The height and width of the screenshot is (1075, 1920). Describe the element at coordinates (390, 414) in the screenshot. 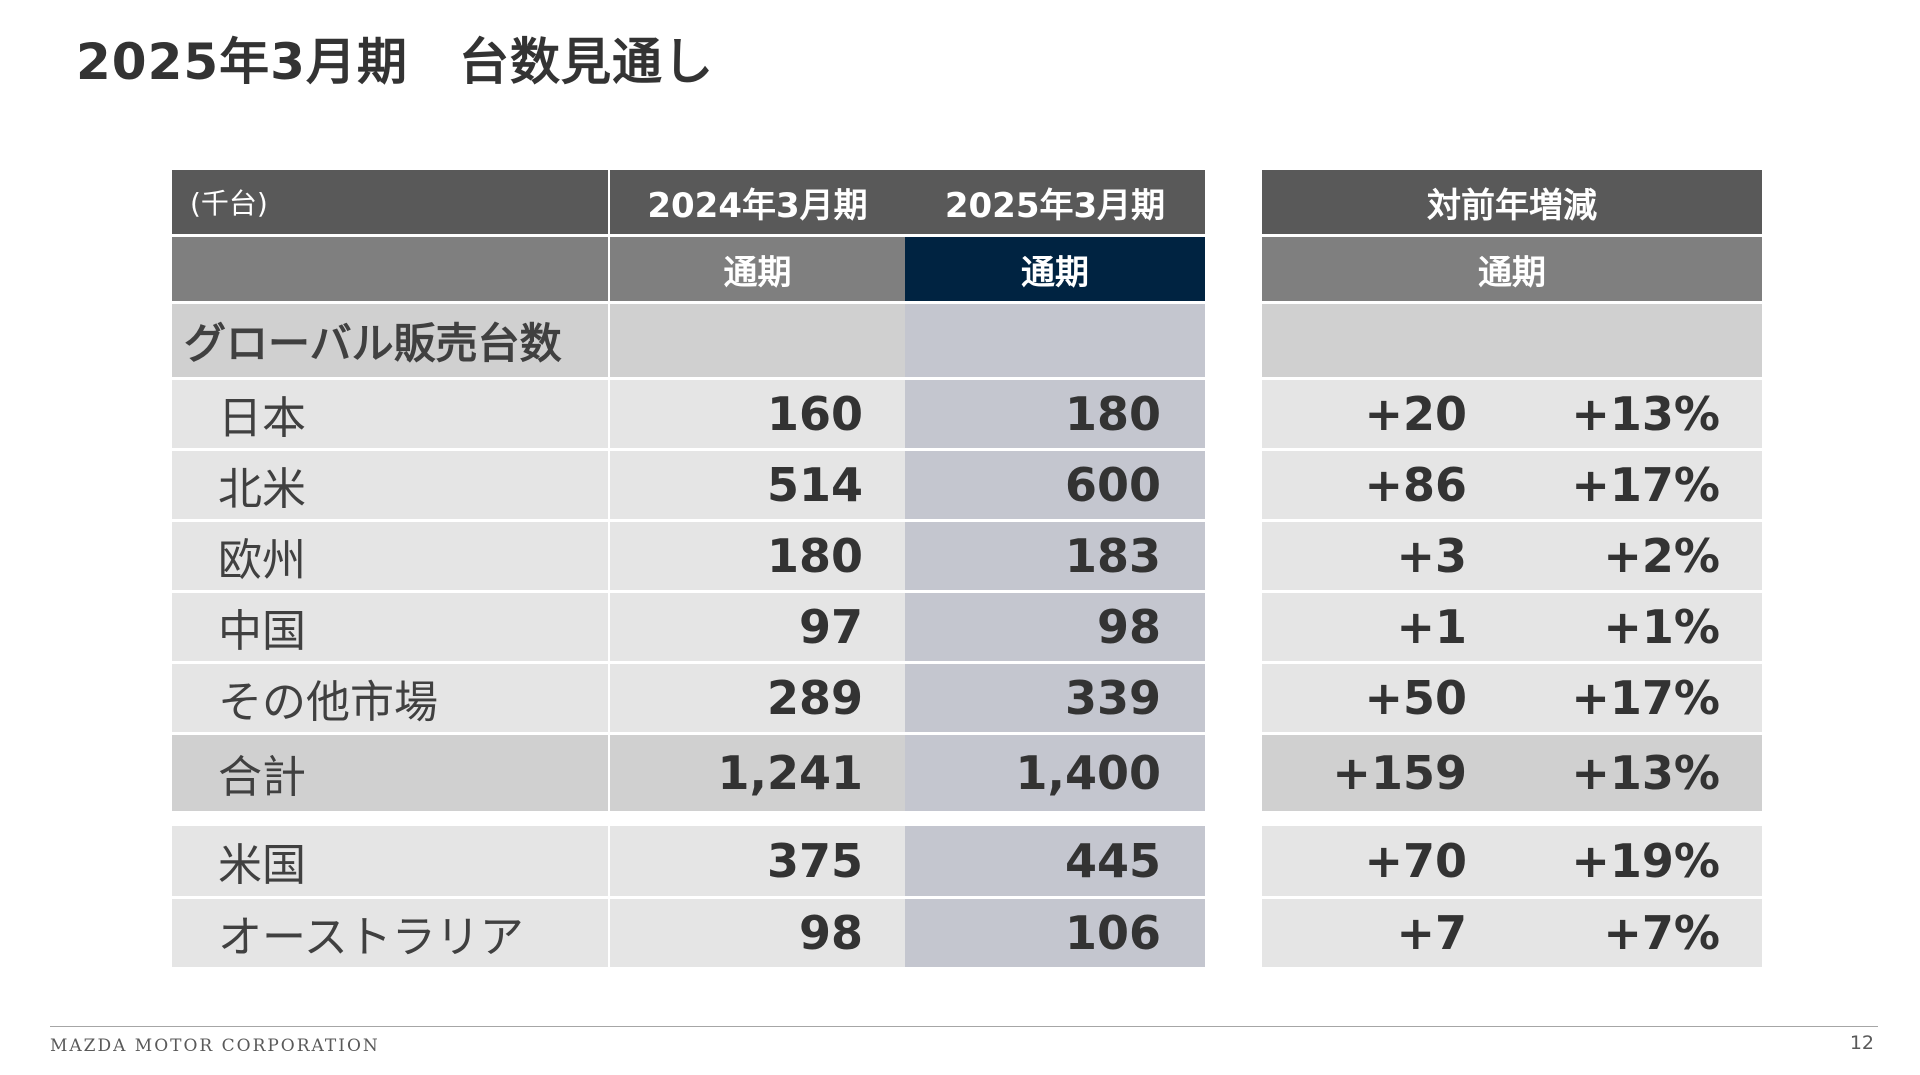

I see `row-label: 日本` at that location.